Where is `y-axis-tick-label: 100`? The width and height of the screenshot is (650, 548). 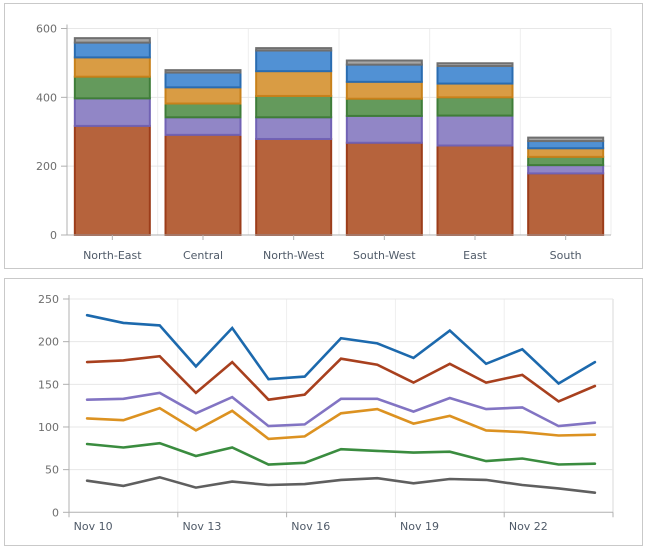
y-axis-tick-label: 100 is located at coordinates (48, 427).